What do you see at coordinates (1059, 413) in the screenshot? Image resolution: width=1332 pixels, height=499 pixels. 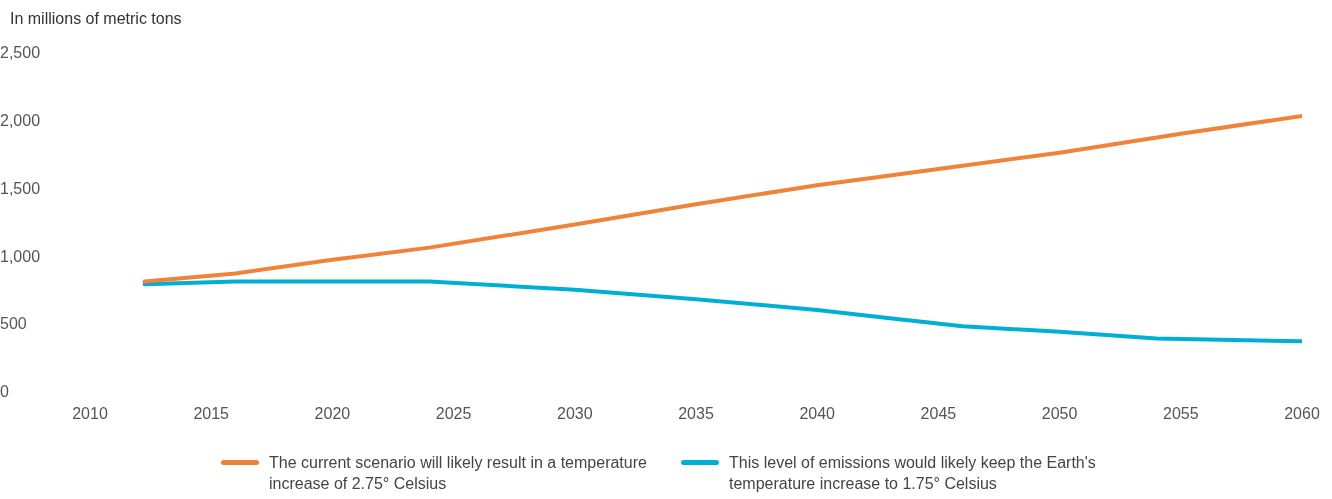 I see `x-tick-label: 2050` at bounding box center [1059, 413].